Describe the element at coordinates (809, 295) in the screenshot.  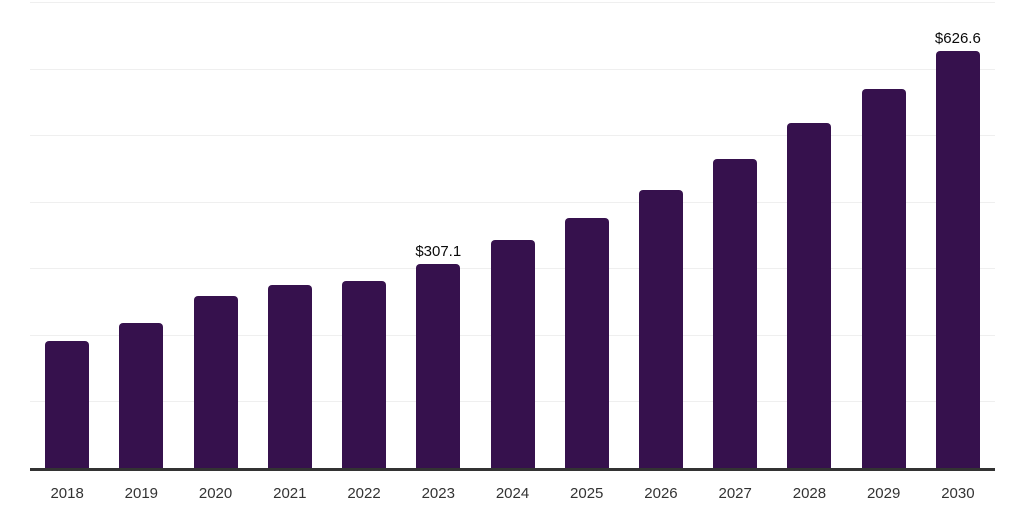
I see `bar-2028` at that location.